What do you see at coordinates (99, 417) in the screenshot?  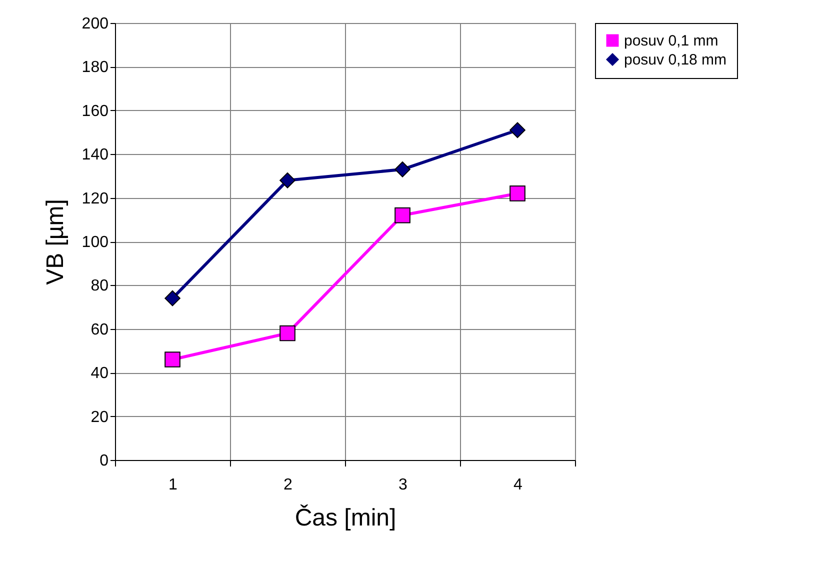 I see `y-tick-label: 20` at bounding box center [99, 417].